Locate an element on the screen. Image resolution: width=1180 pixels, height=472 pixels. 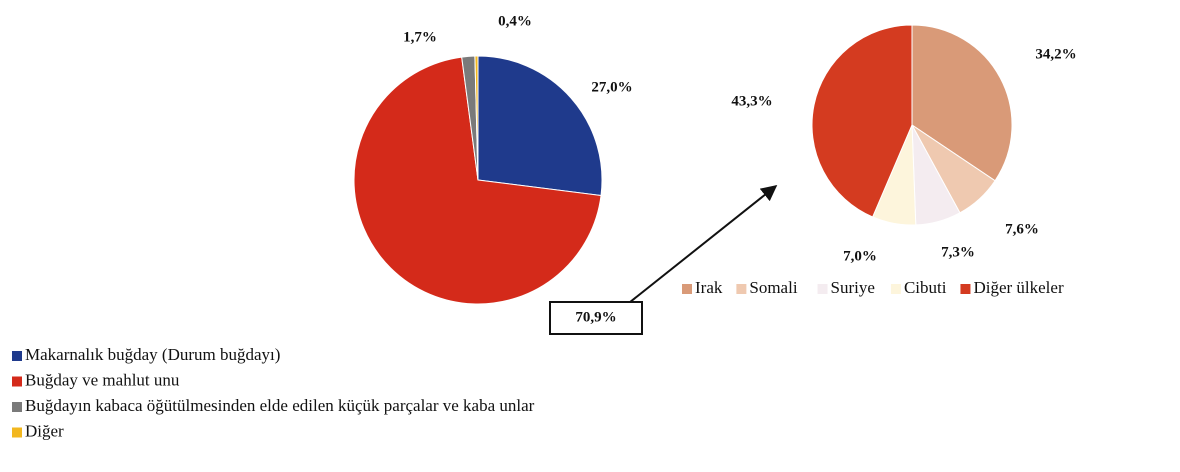
legend-label: Buğday ve mahlut unu is located at coordinates (102, 379).